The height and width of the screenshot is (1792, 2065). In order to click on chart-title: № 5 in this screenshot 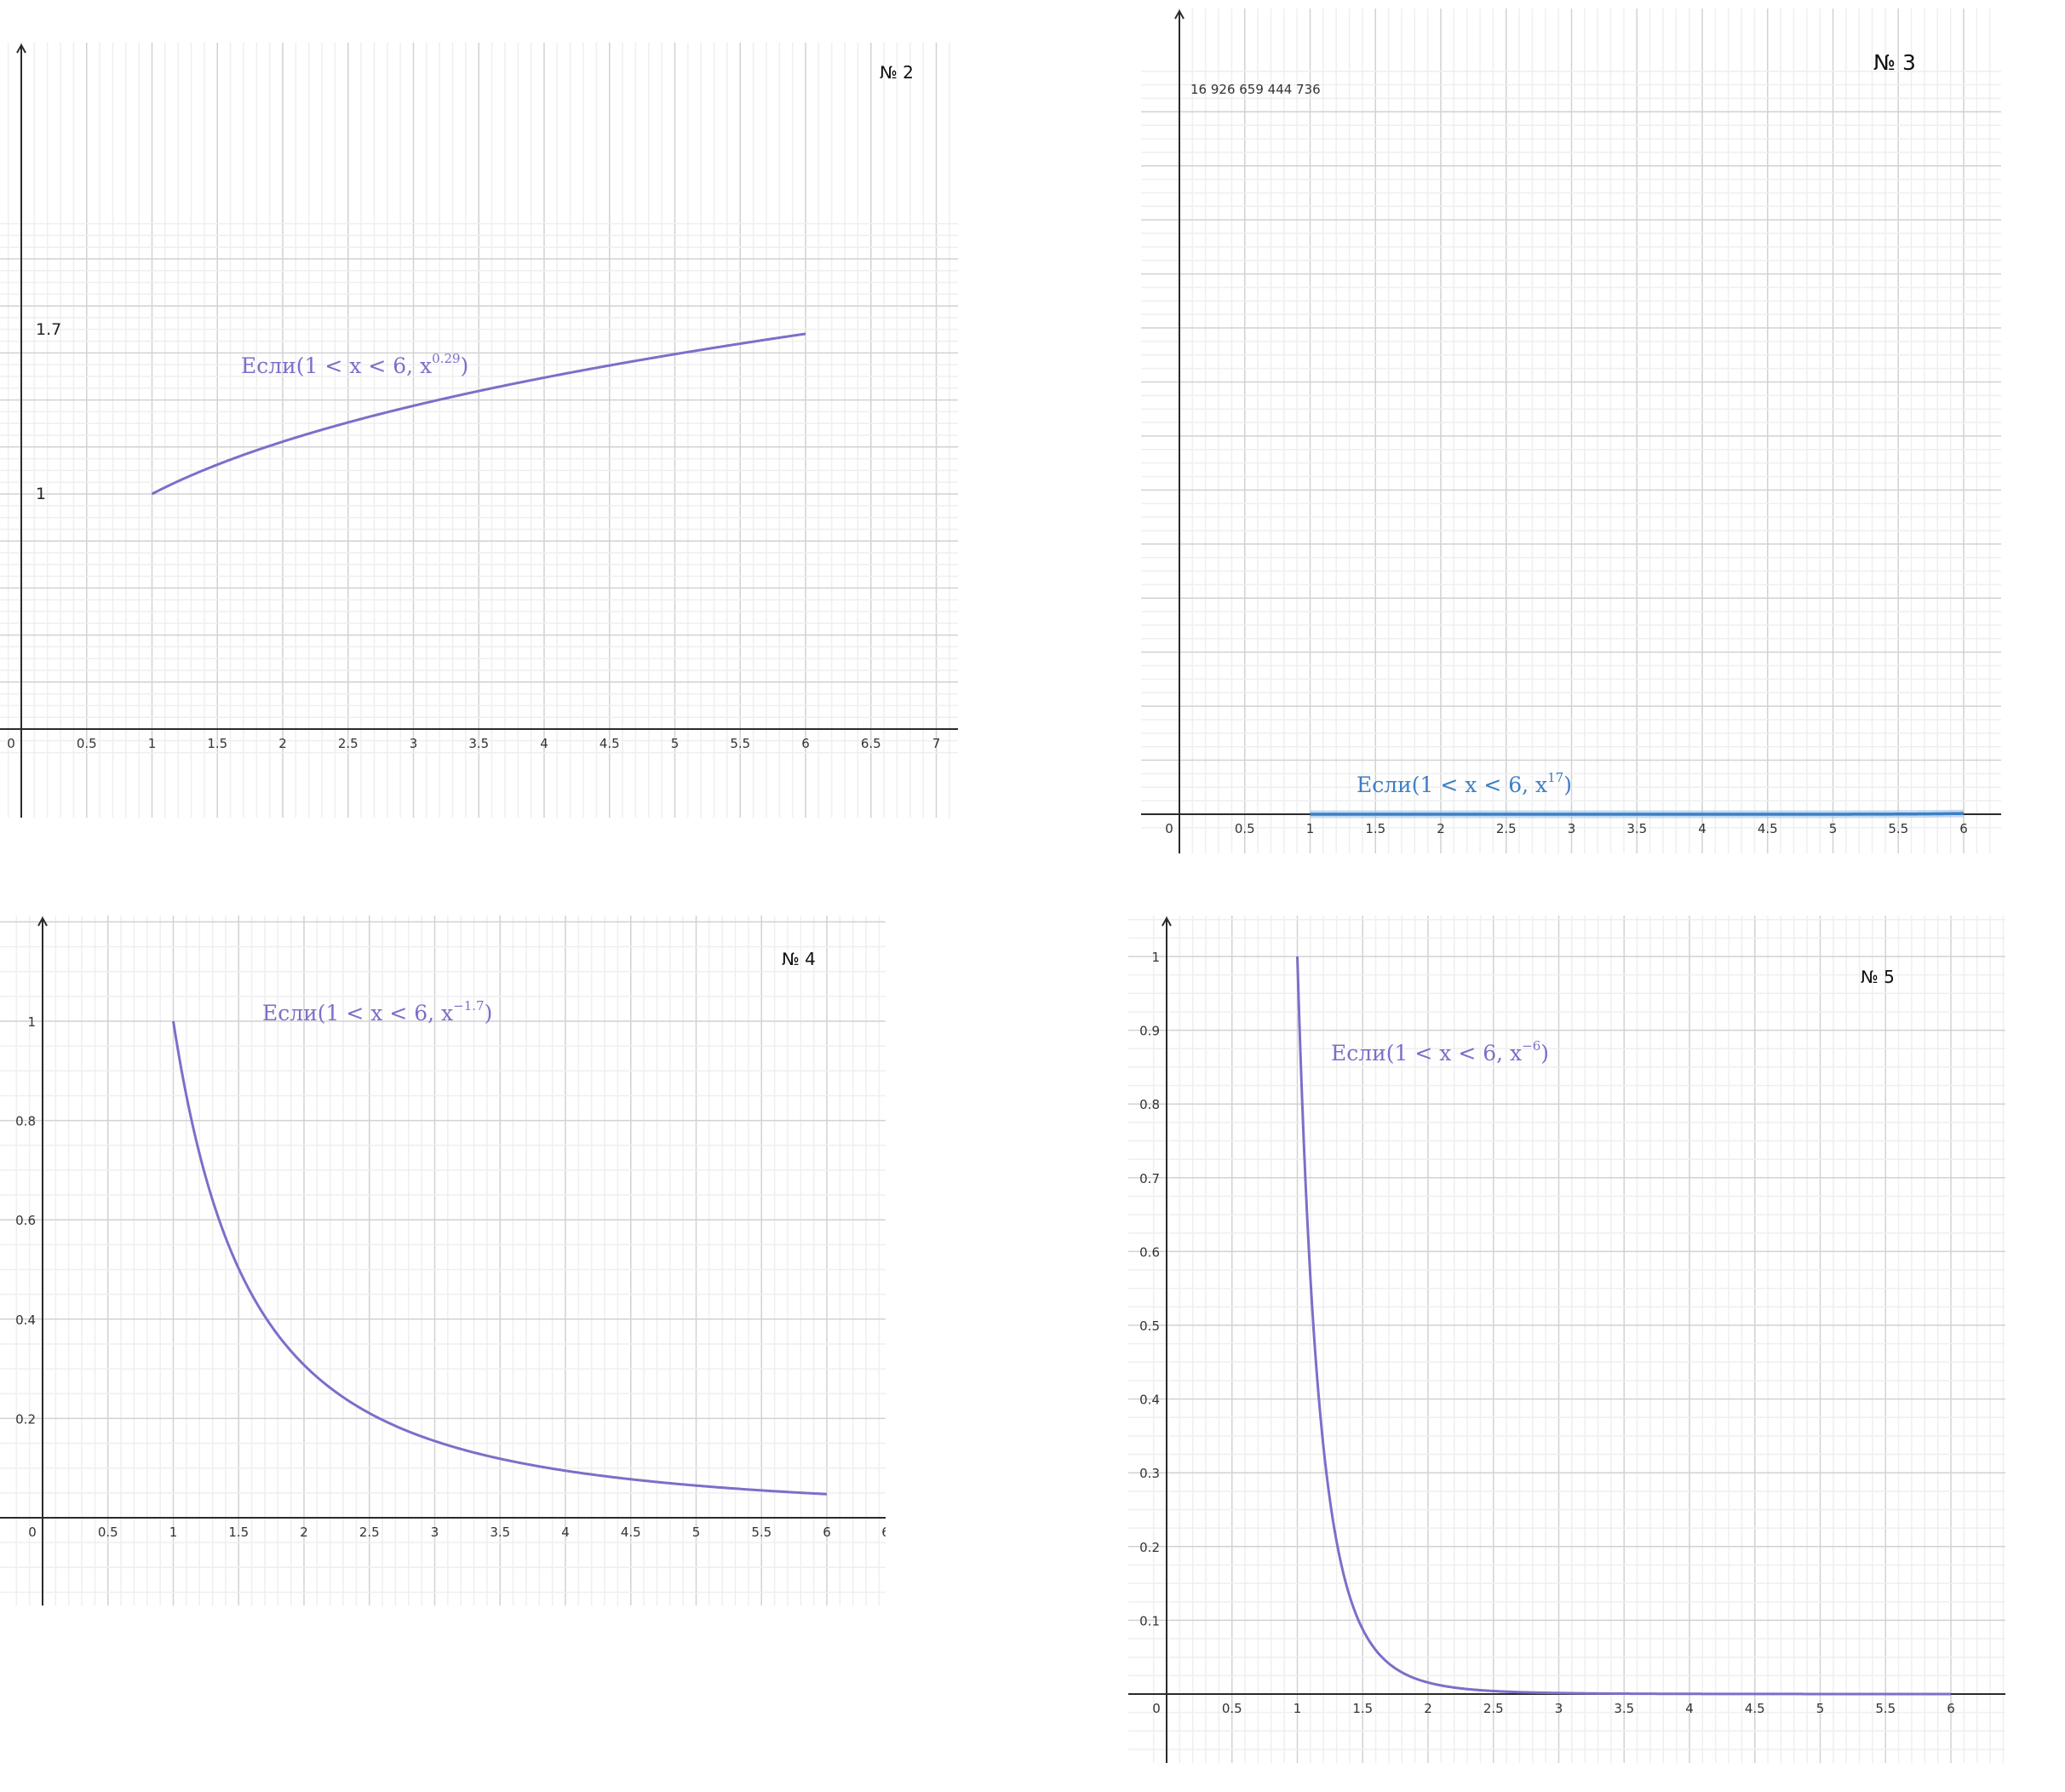, I will do `click(1878, 977)`.